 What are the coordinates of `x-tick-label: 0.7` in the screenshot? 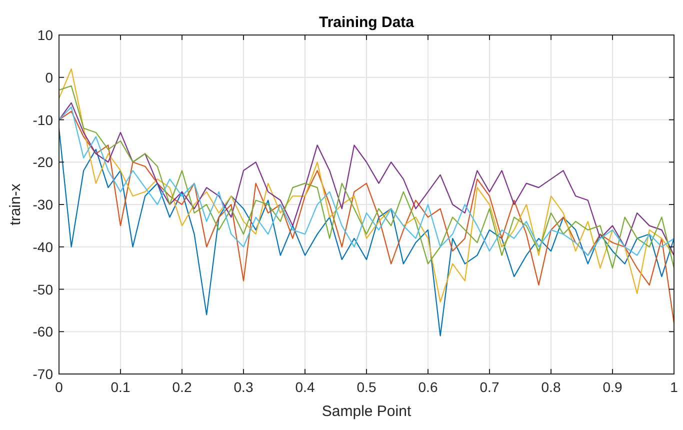 It's located at (490, 387).